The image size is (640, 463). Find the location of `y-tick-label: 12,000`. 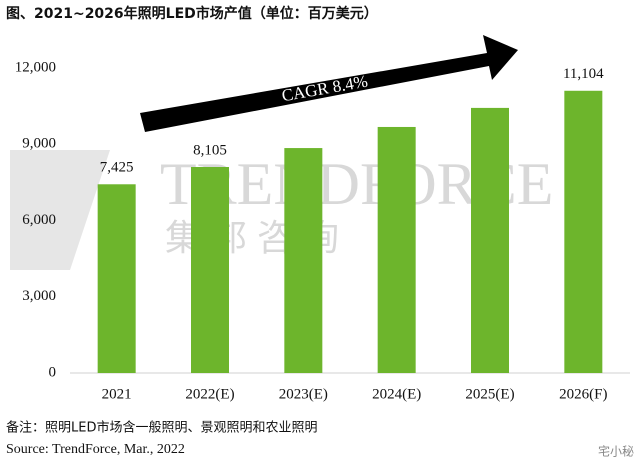

y-tick-label: 12,000 is located at coordinates (35, 67).